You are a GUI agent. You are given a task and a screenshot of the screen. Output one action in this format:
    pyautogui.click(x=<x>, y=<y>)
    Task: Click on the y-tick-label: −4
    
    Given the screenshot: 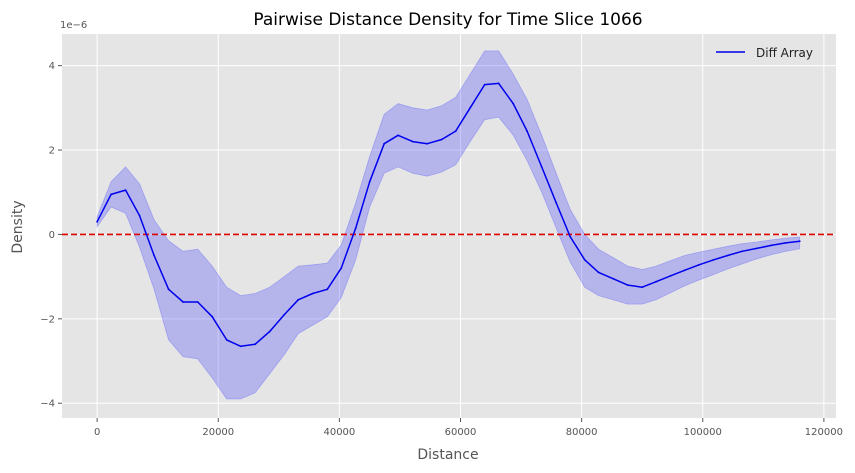 What is the action you would take?
    pyautogui.click(x=47, y=404)
    